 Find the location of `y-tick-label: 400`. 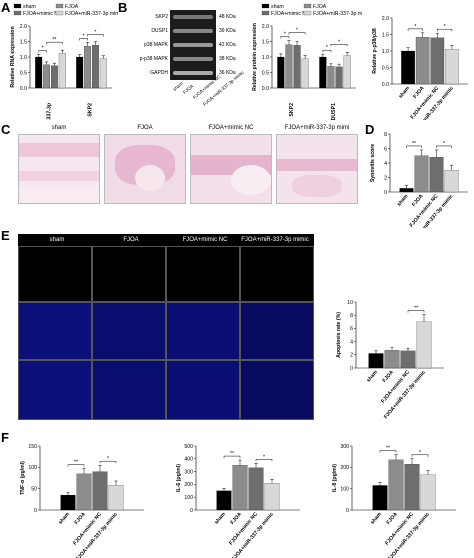

y-tick-label: 400 is located at coordinates (188, 460).